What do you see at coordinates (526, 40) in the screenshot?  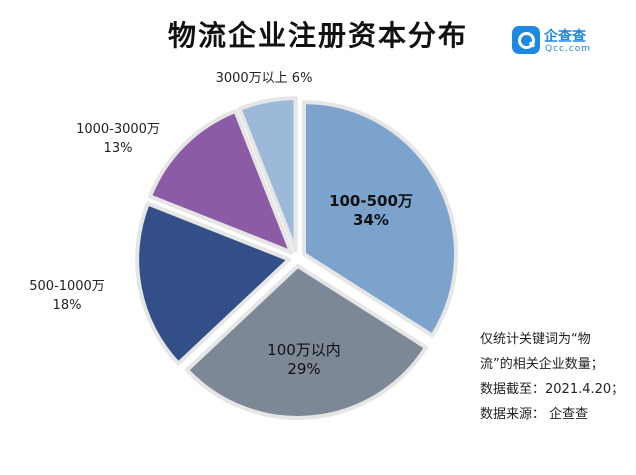 I see `magnifier-icon` at bounding box center [526, 40].